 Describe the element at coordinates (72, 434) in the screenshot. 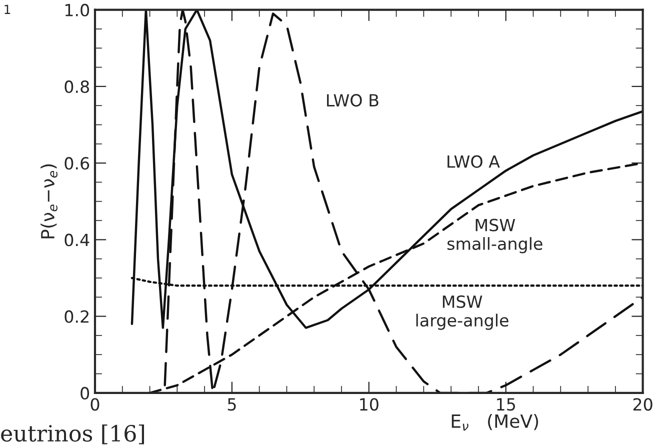

I see `text: eutrinos [16]` at that location.